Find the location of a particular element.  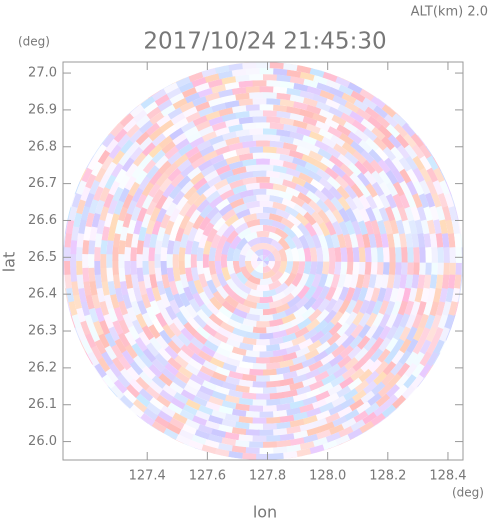

x-tick-label: 127.6 is located at coordinates (207, 476).